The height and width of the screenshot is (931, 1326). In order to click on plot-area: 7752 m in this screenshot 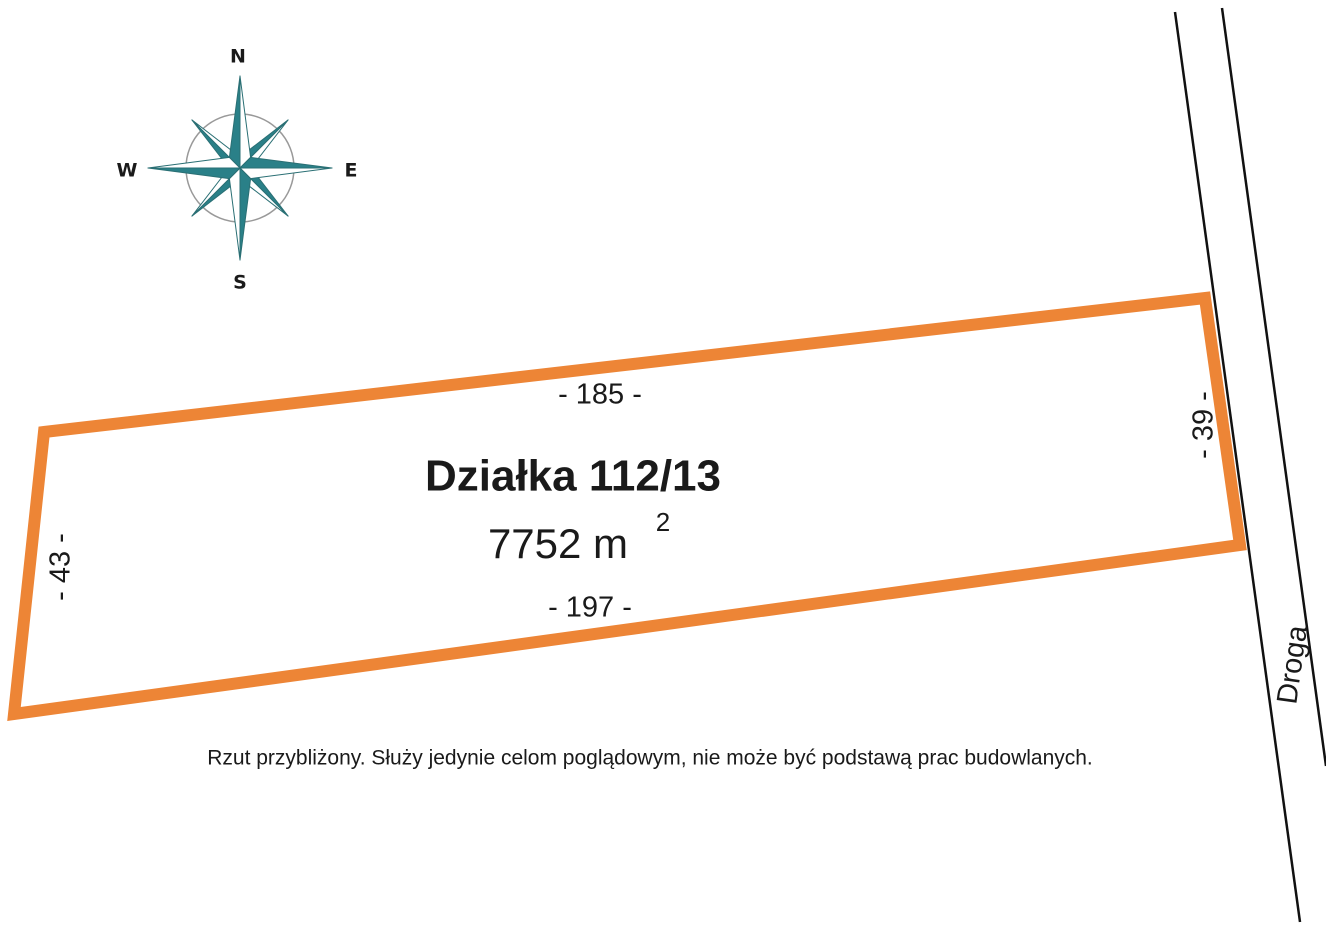, I will do `click(558, 543)`.